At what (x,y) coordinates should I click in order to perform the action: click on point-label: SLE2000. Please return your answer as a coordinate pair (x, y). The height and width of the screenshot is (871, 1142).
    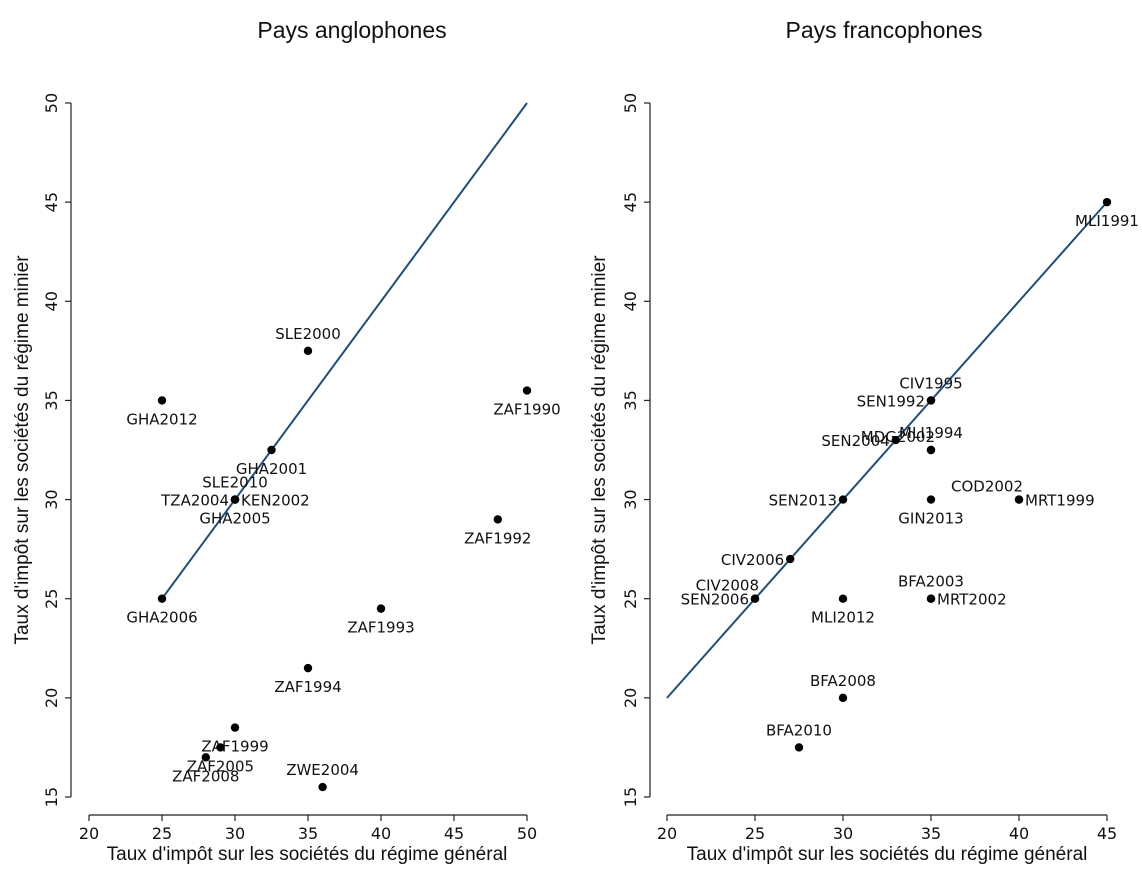
    Looking at the image, I should click on (308, 334).